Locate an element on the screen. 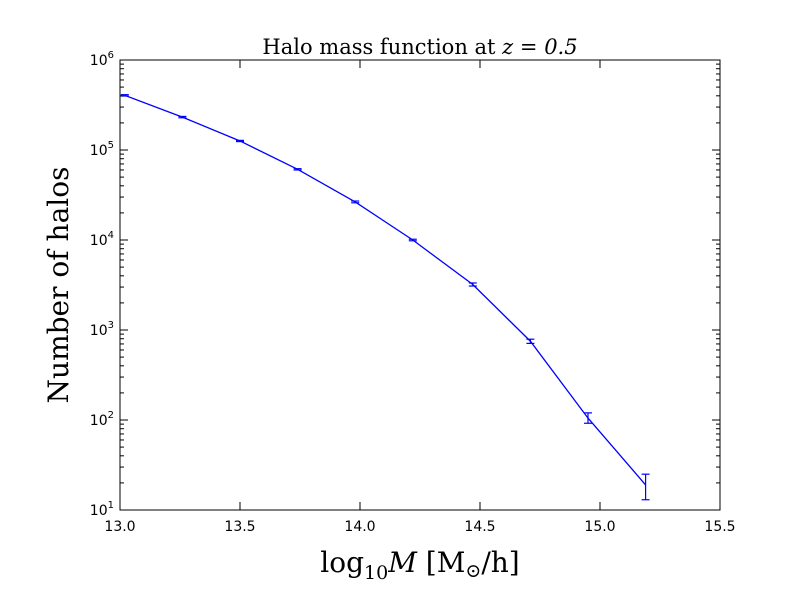 This screenshot has width=800, height=600. x-tick-label: 14.5 is located at coordinates (479, 527).